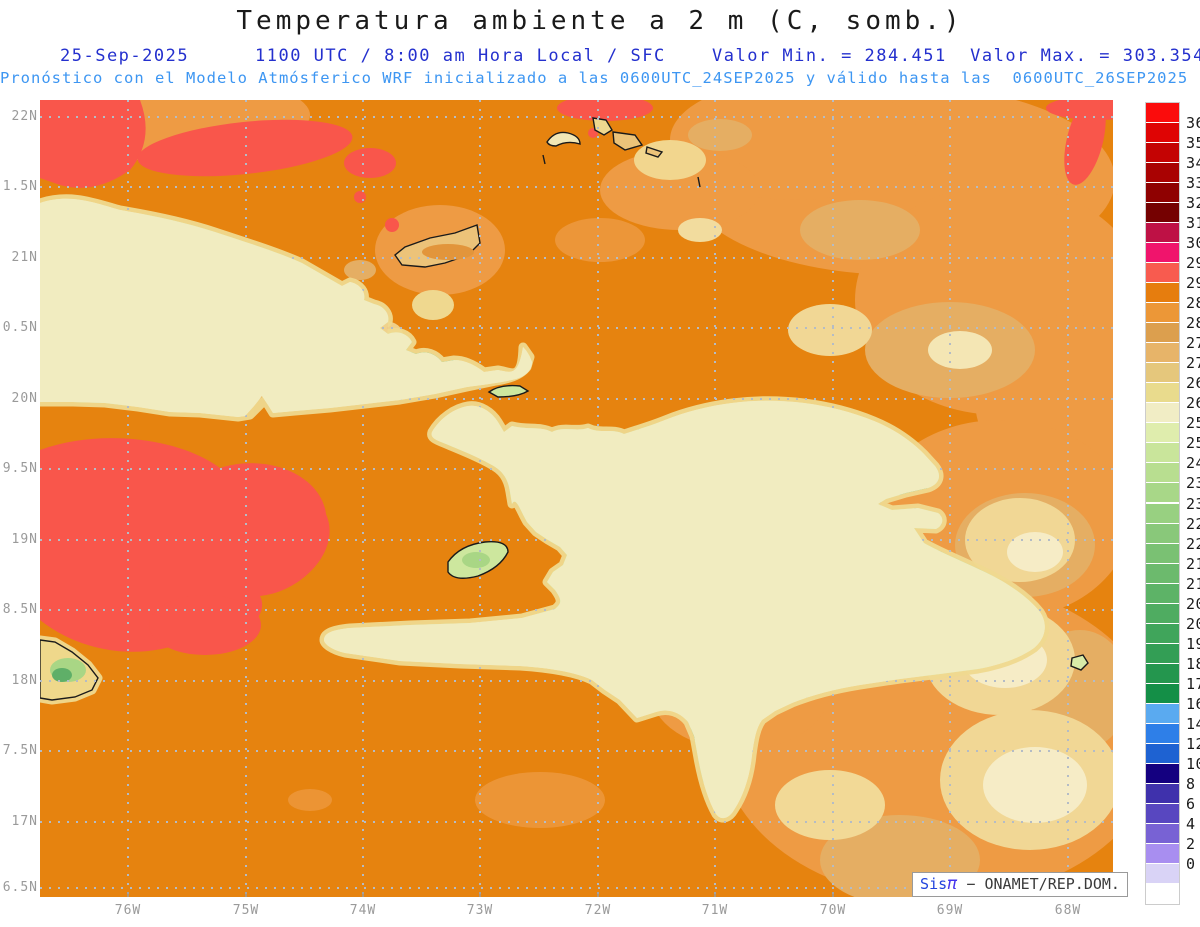 This screenshot has width=1200, height=927. What do you see at coordinates (1193, 483) in the screenshot?
I see `colorbar-label-23.5: 23.5` at bounding box center [1193, 483].